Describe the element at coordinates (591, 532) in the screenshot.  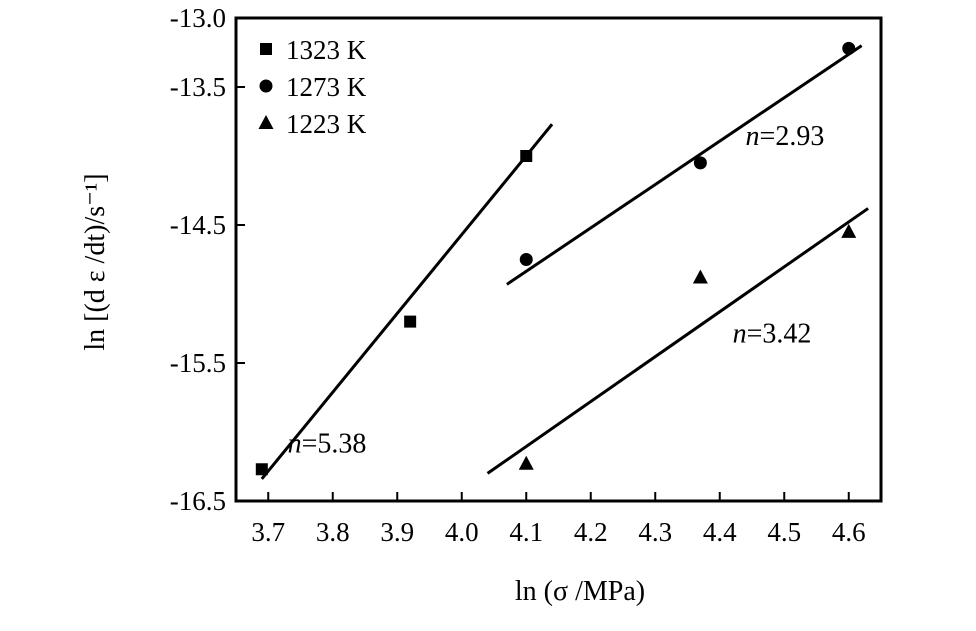
I see `x-tick-label: 4.2` at that location.